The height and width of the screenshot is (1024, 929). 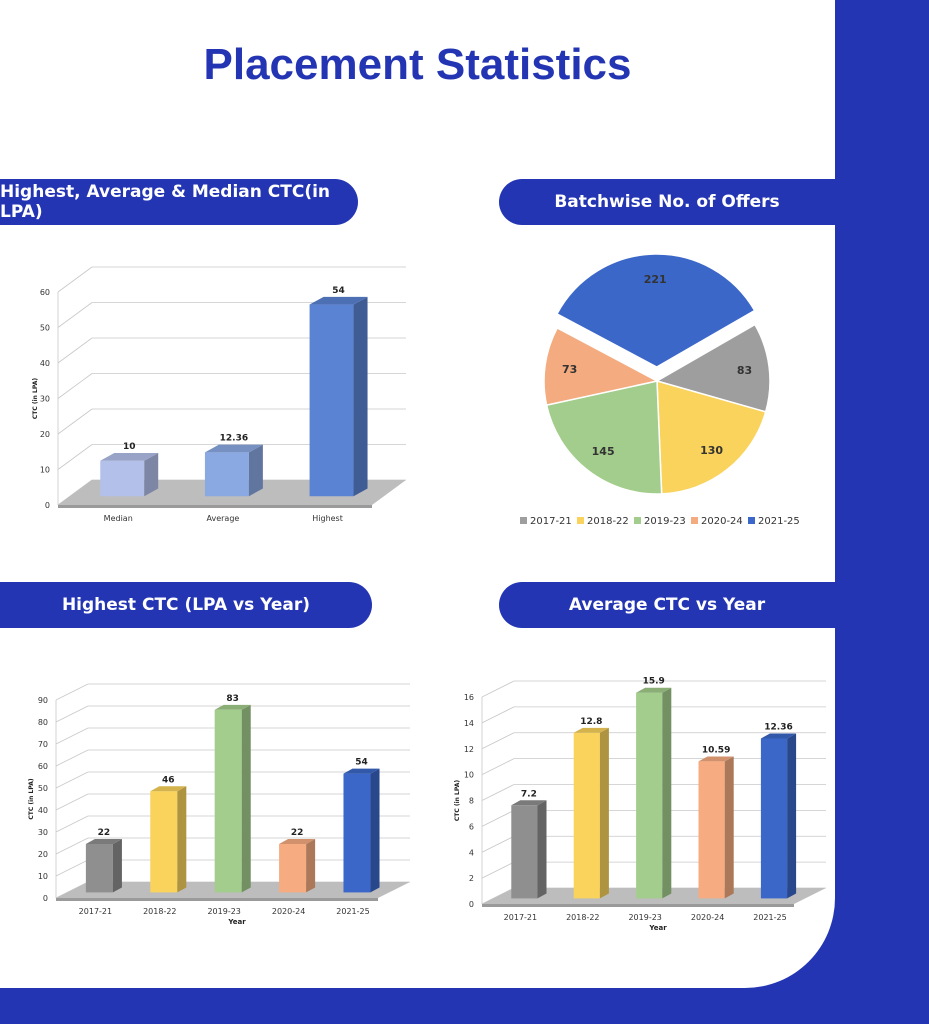 What do you see at coordinates (45, 363) in the screenshot?
I see `y-tick-label: 40` at bounding box center [45, 363].